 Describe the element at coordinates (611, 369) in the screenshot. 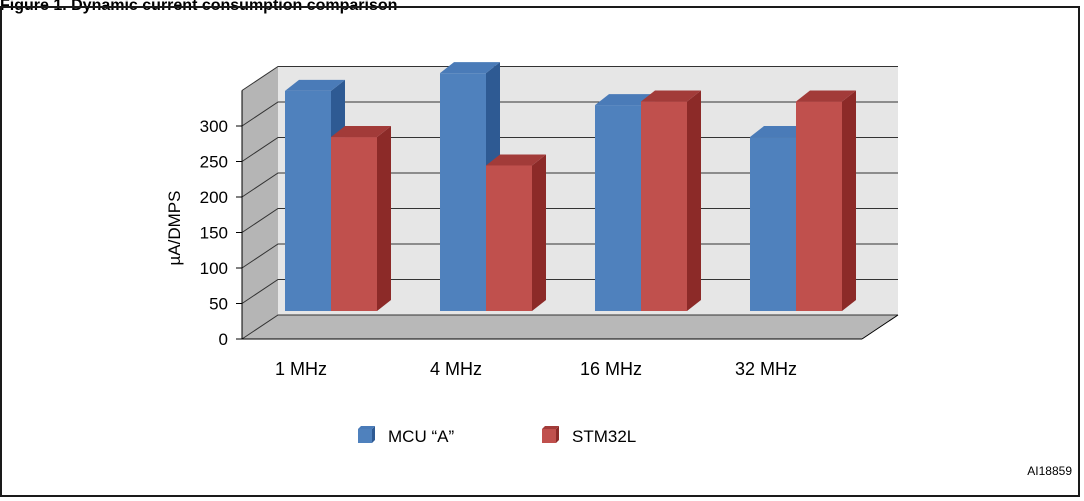

I see `x-tick-label: 16 MHz` at that location.